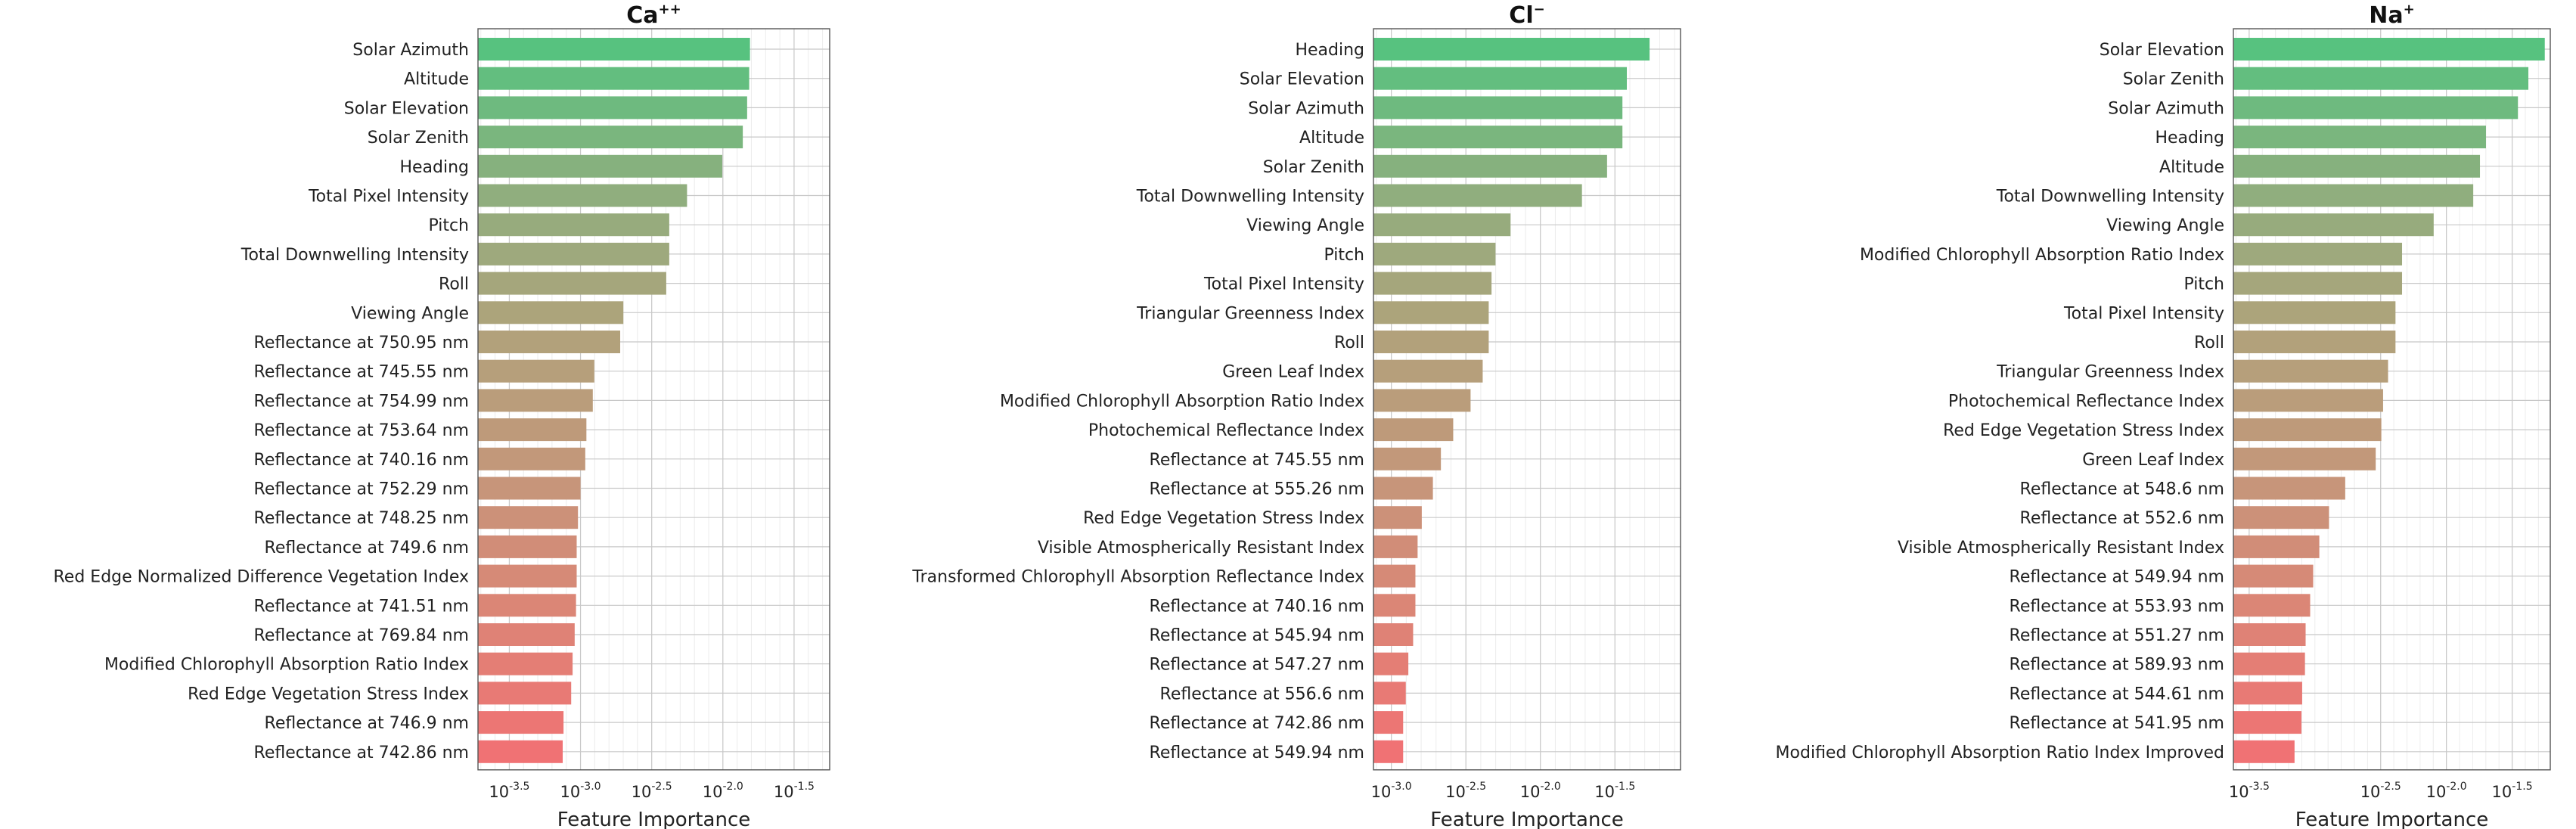 Image resolution: width=2576 pixels, height=829 pixels. Describe the element at coordinates (361, 518) in the screenshot. I see `category-label: Reflectance at 748.25 nm` at that location.